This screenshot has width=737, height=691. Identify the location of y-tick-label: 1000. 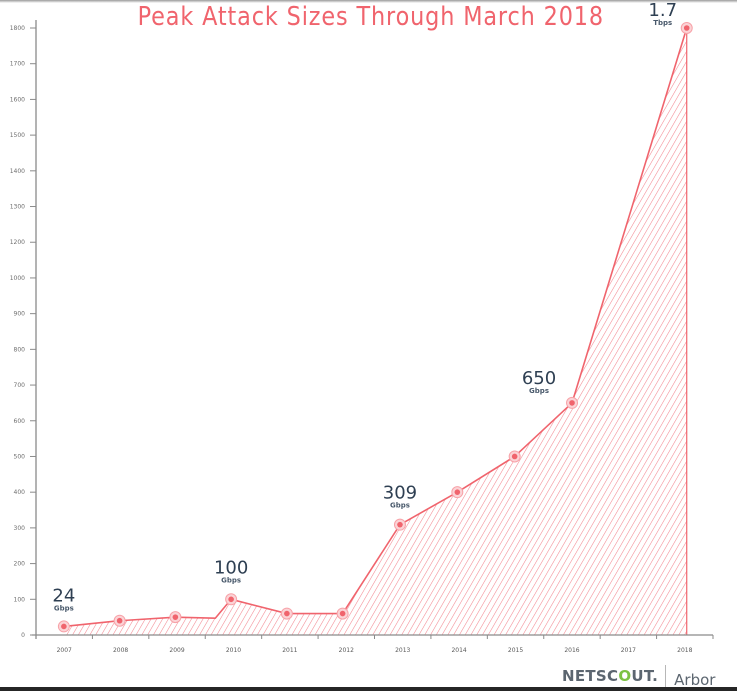
(17, 278).